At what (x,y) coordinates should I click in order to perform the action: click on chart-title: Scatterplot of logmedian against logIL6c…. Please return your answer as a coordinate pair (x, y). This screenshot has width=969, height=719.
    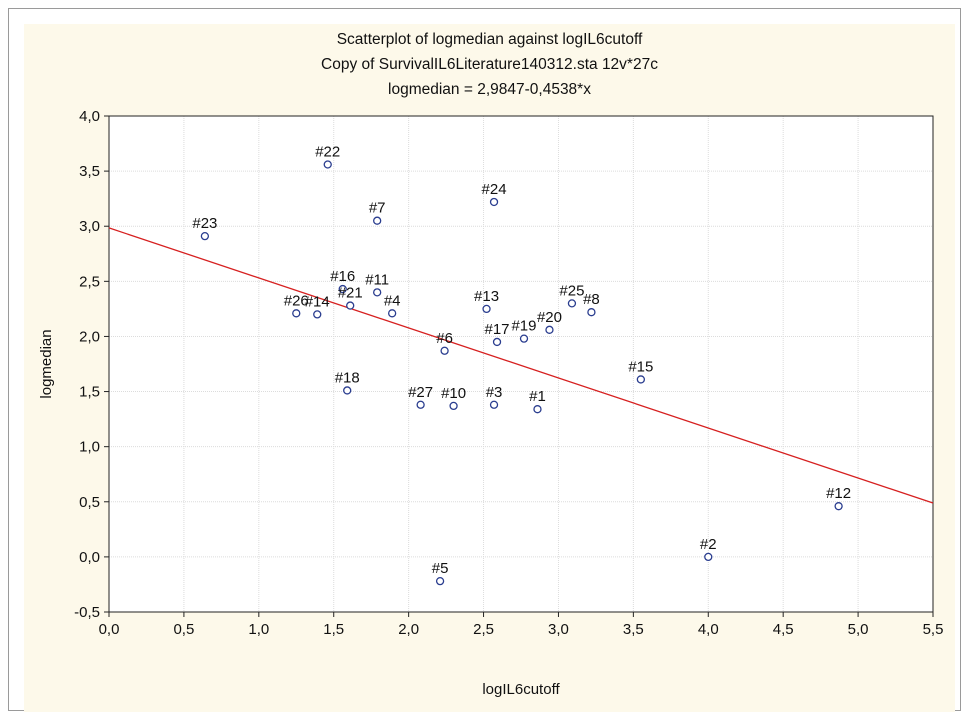
    Looking at the image, I should click on (489, 39).